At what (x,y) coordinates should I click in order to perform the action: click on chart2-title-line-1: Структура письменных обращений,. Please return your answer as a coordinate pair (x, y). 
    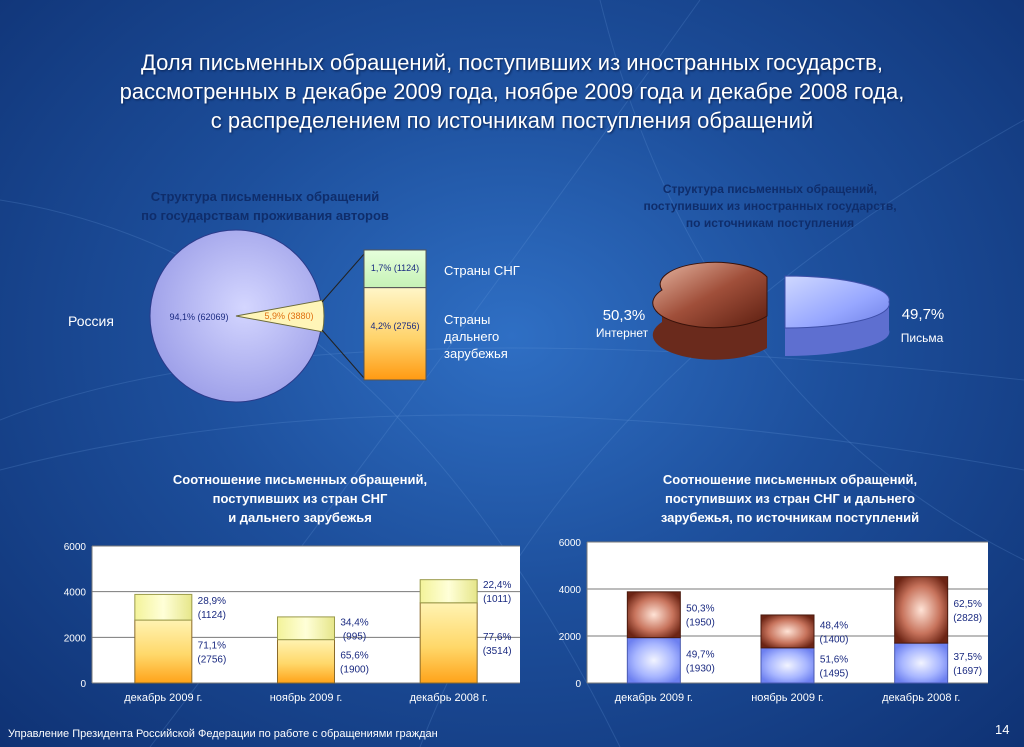
    Looking at the image, I should click on (770, 189).